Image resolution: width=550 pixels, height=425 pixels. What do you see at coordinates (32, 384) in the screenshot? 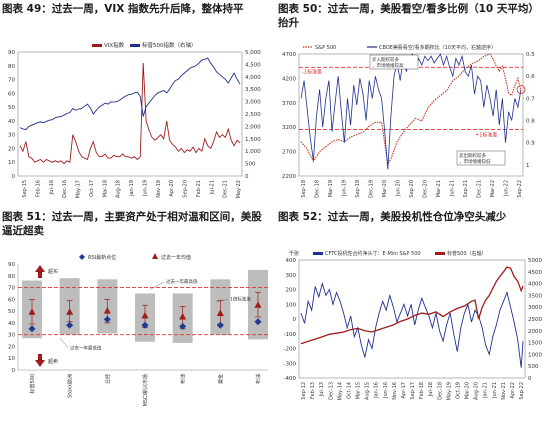
I see `category-label: 标普500` at bounding box center [32, 384].